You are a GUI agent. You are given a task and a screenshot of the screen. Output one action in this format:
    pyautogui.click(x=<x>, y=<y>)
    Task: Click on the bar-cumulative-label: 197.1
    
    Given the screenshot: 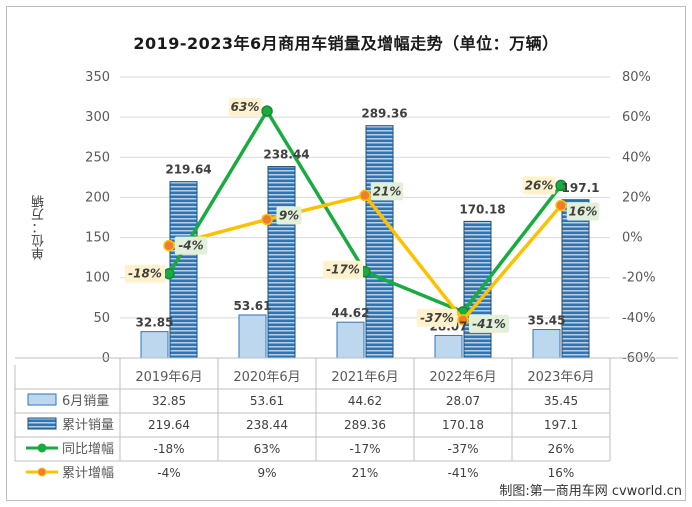 What is the action you would take?
    pyautogui.click(x=581, y=188)
    